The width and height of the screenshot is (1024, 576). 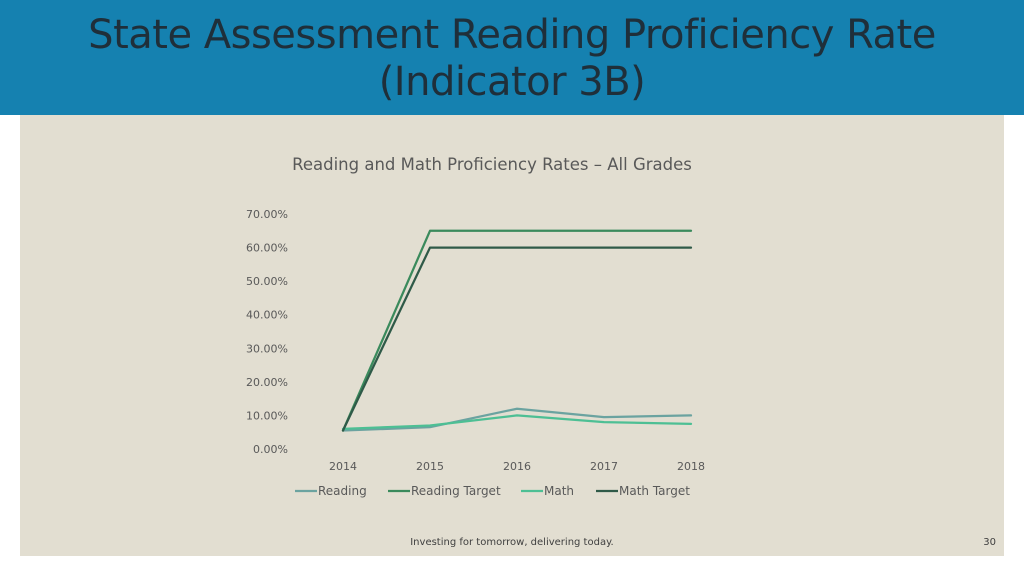 What do you see at coordinates (267, 348) in the screenshot?
I see `y-tick-label: 30.00%` at bounding box center [267, 348].